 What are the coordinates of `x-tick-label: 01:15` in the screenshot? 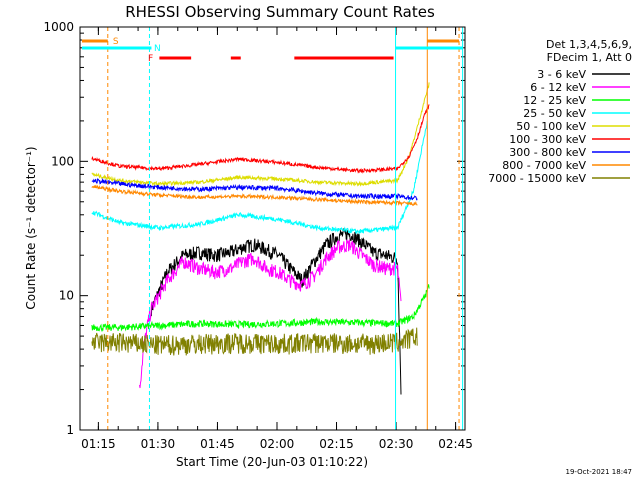 It's located at (98, 444).